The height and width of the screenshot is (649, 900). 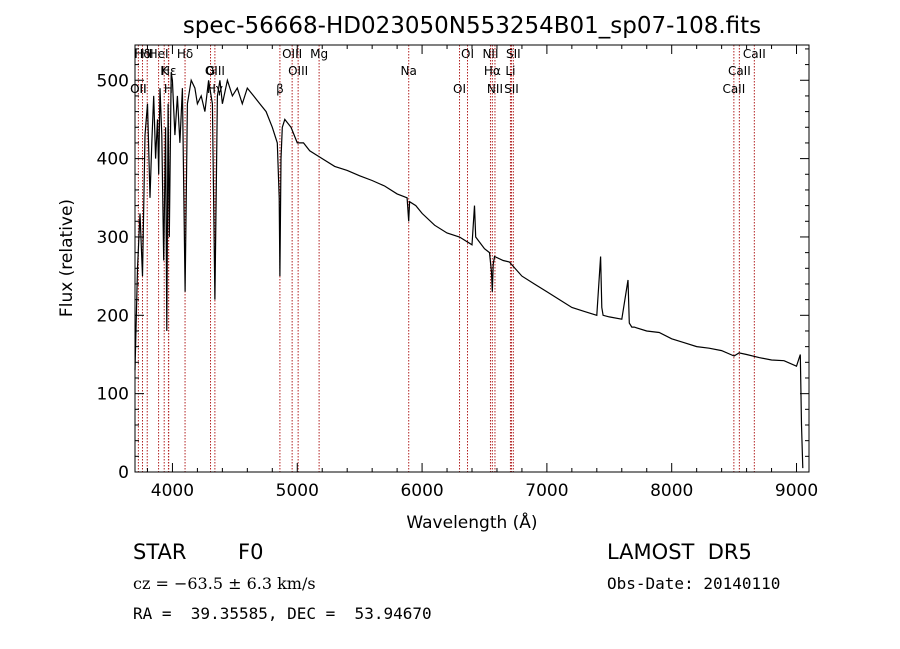 I want to click on redshift-velocity: cz = −63.5 ± 6.3 km/s, so click(x=224, y=583).